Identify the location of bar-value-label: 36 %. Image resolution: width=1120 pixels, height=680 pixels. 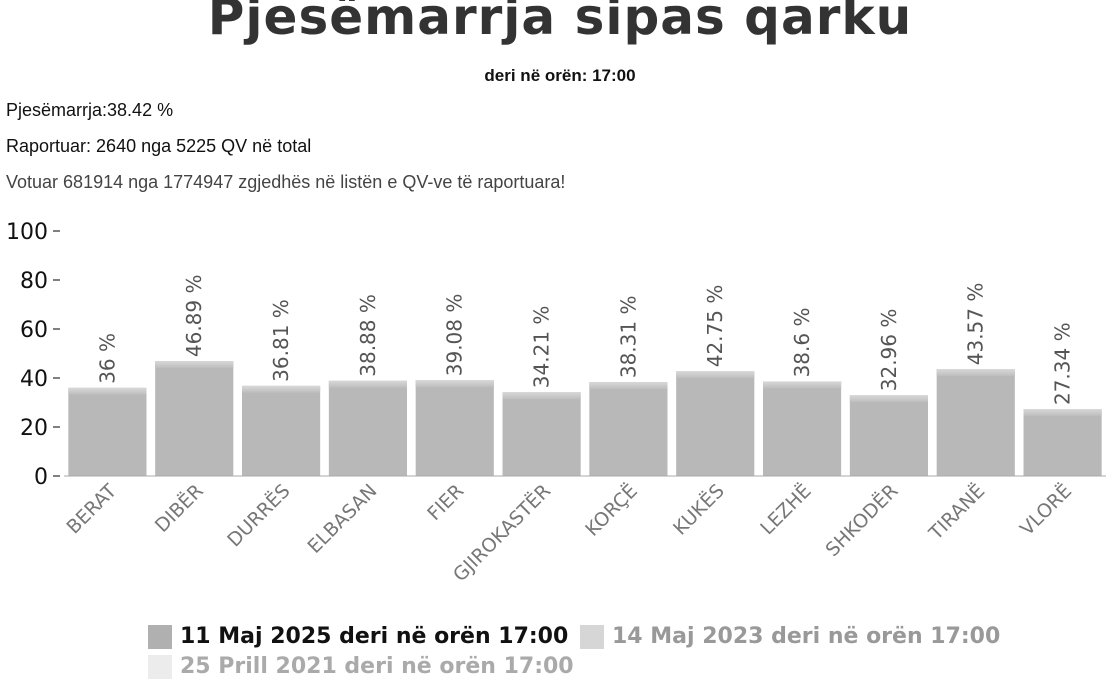
(107, 358).